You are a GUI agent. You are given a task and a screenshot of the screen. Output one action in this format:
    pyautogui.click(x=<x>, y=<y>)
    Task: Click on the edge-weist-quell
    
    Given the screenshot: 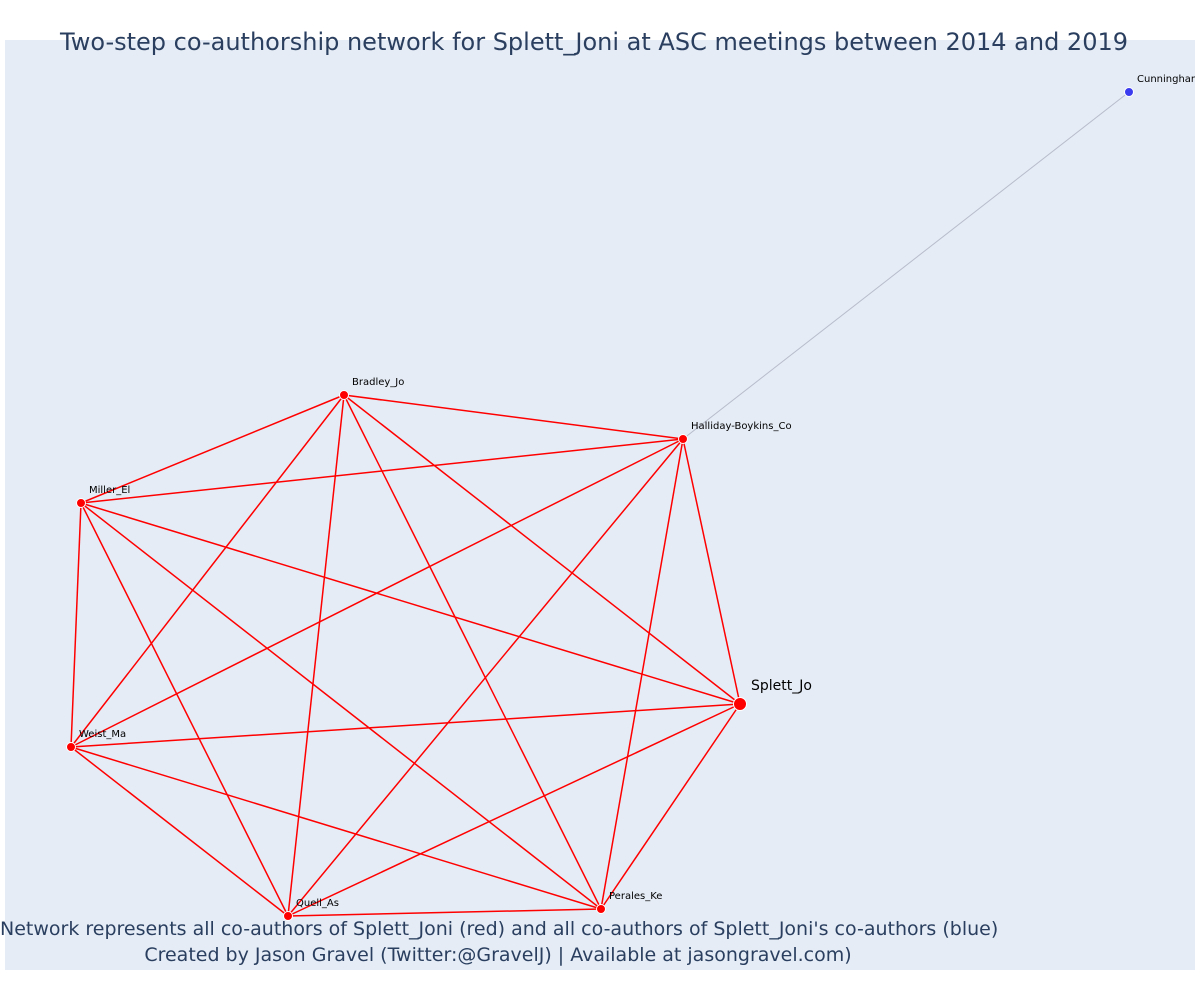 What is the action you would take?
    pyautogui.click(x=179, y=831)
    